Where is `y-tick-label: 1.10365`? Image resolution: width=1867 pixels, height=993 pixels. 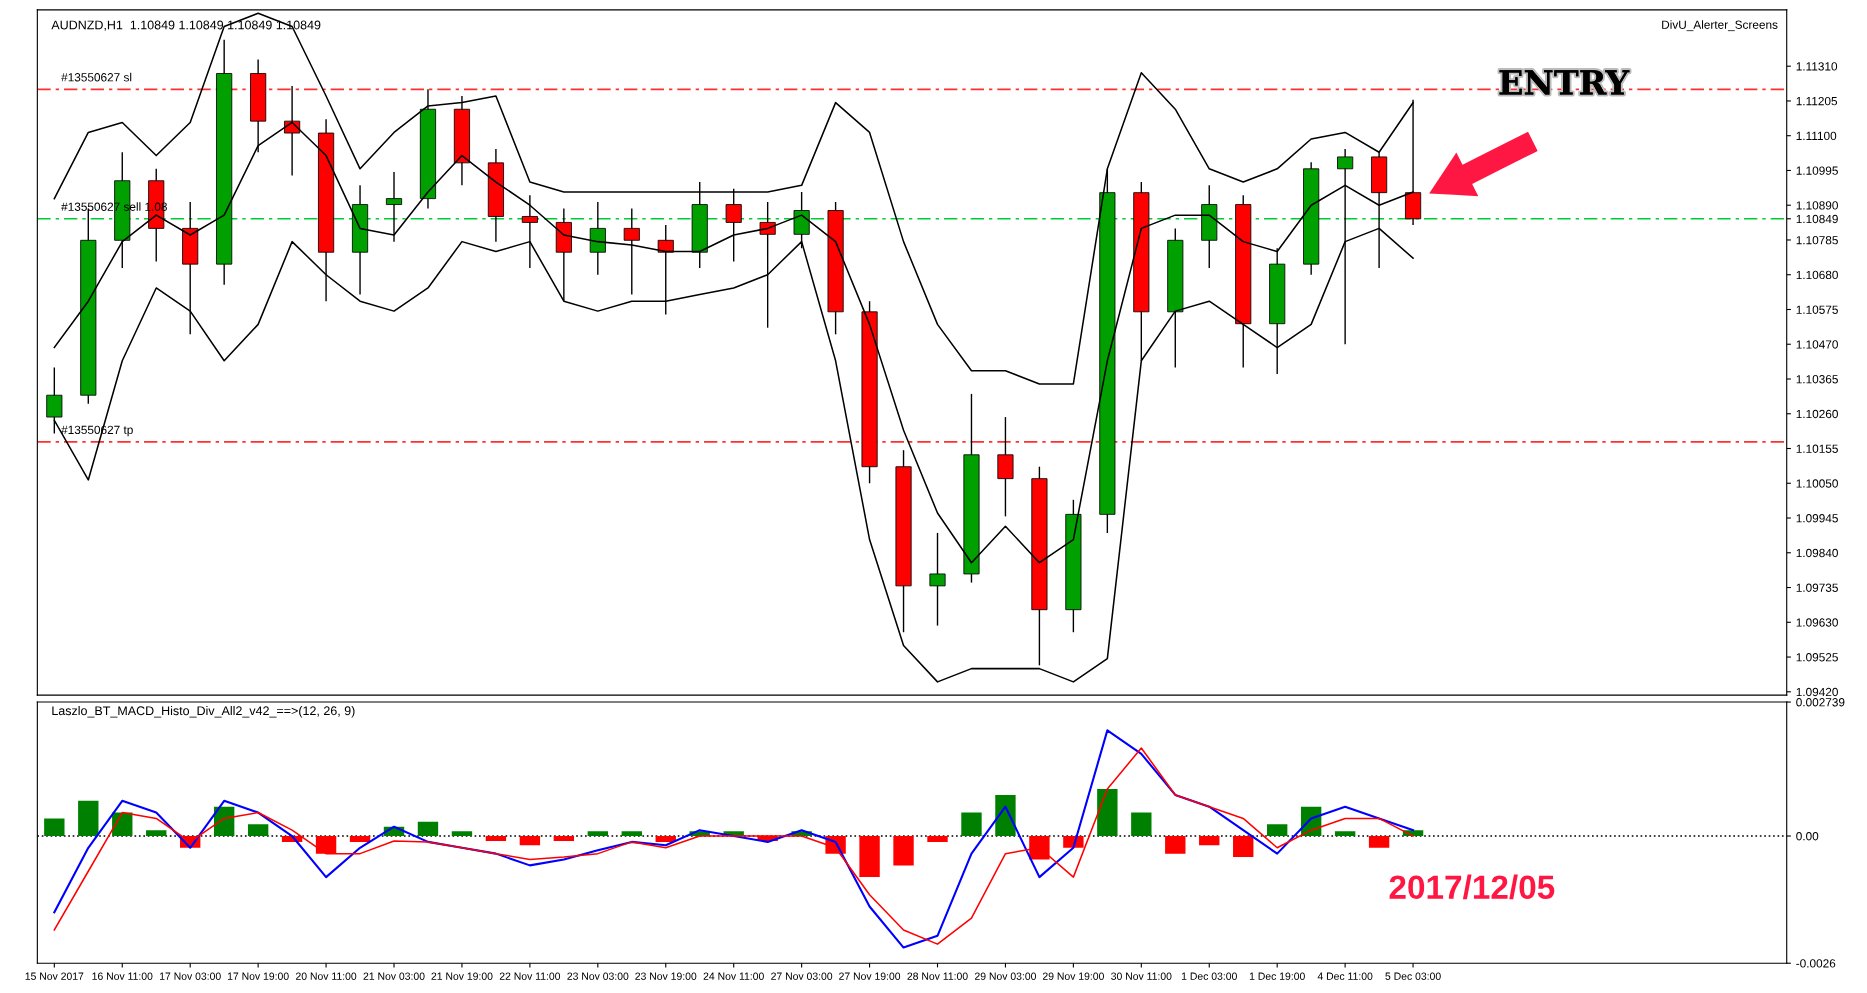
y-tick-label: 1.10365 is located at coordinates (1817, 379).